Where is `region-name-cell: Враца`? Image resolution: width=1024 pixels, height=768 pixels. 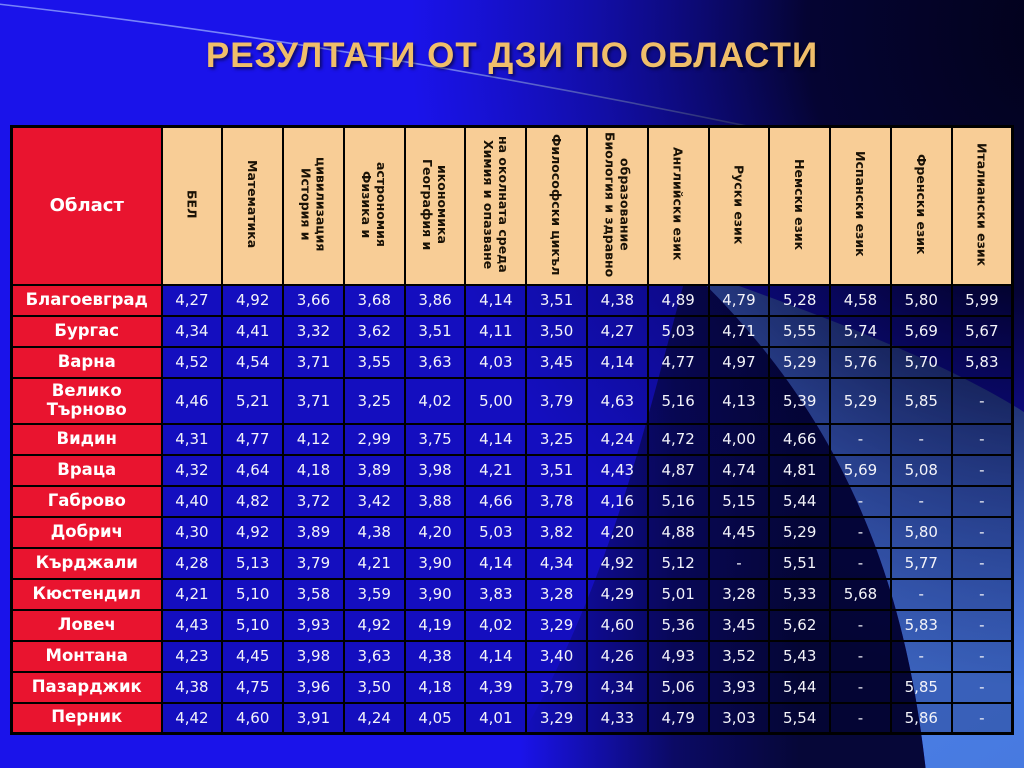 region-name-cell: Враца is located at coordinates (86, 470).